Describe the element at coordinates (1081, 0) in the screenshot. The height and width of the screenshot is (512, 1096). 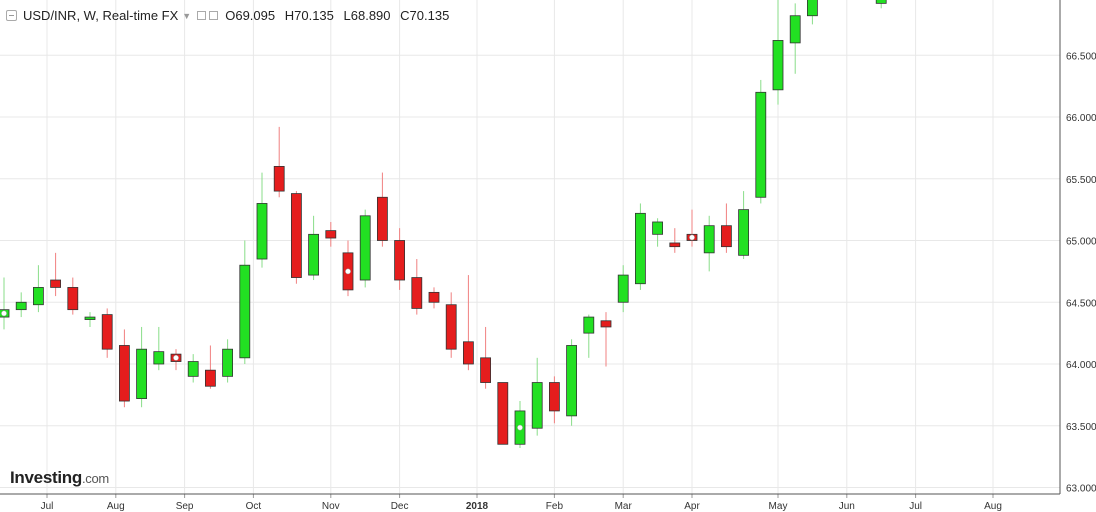
I see `y-tick-label: 67.000` at that location.